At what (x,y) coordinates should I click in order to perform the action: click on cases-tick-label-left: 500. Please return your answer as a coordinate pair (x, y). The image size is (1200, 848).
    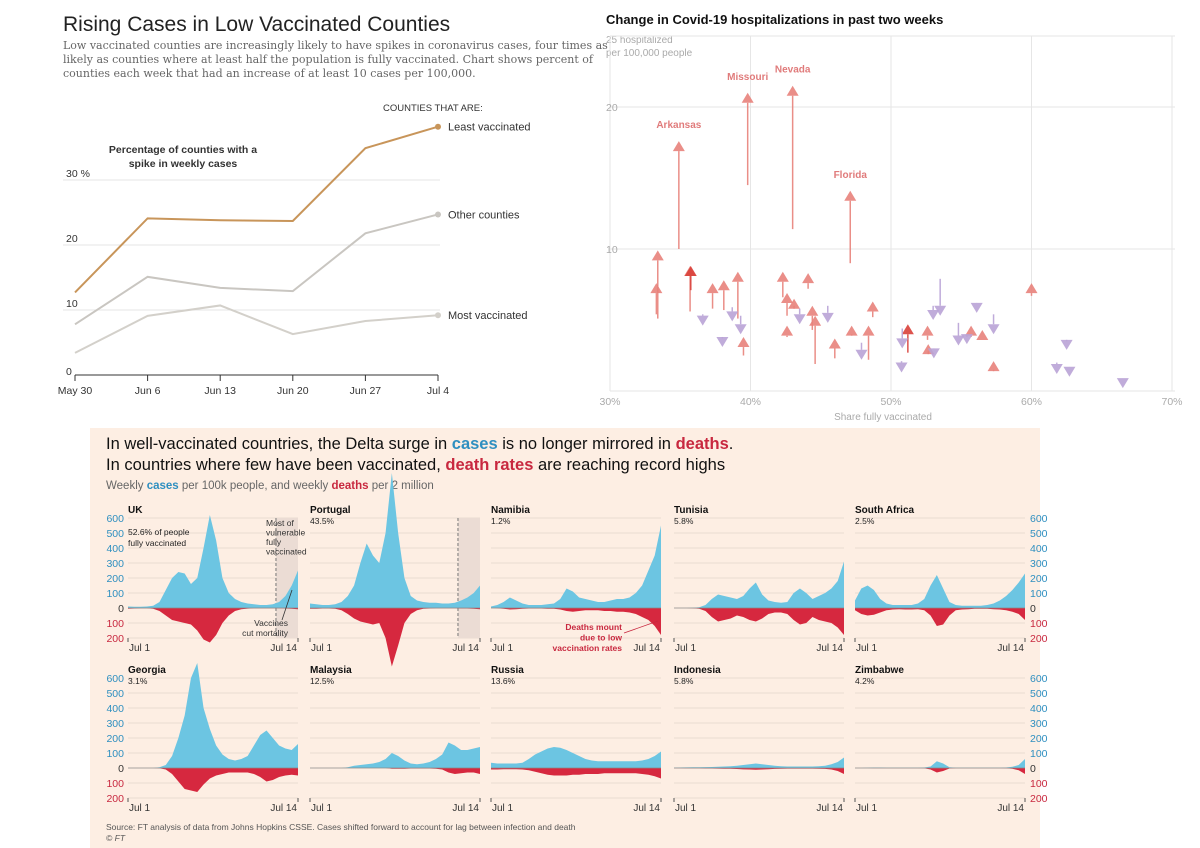
    Looking at the image, I should click on (115, 534).